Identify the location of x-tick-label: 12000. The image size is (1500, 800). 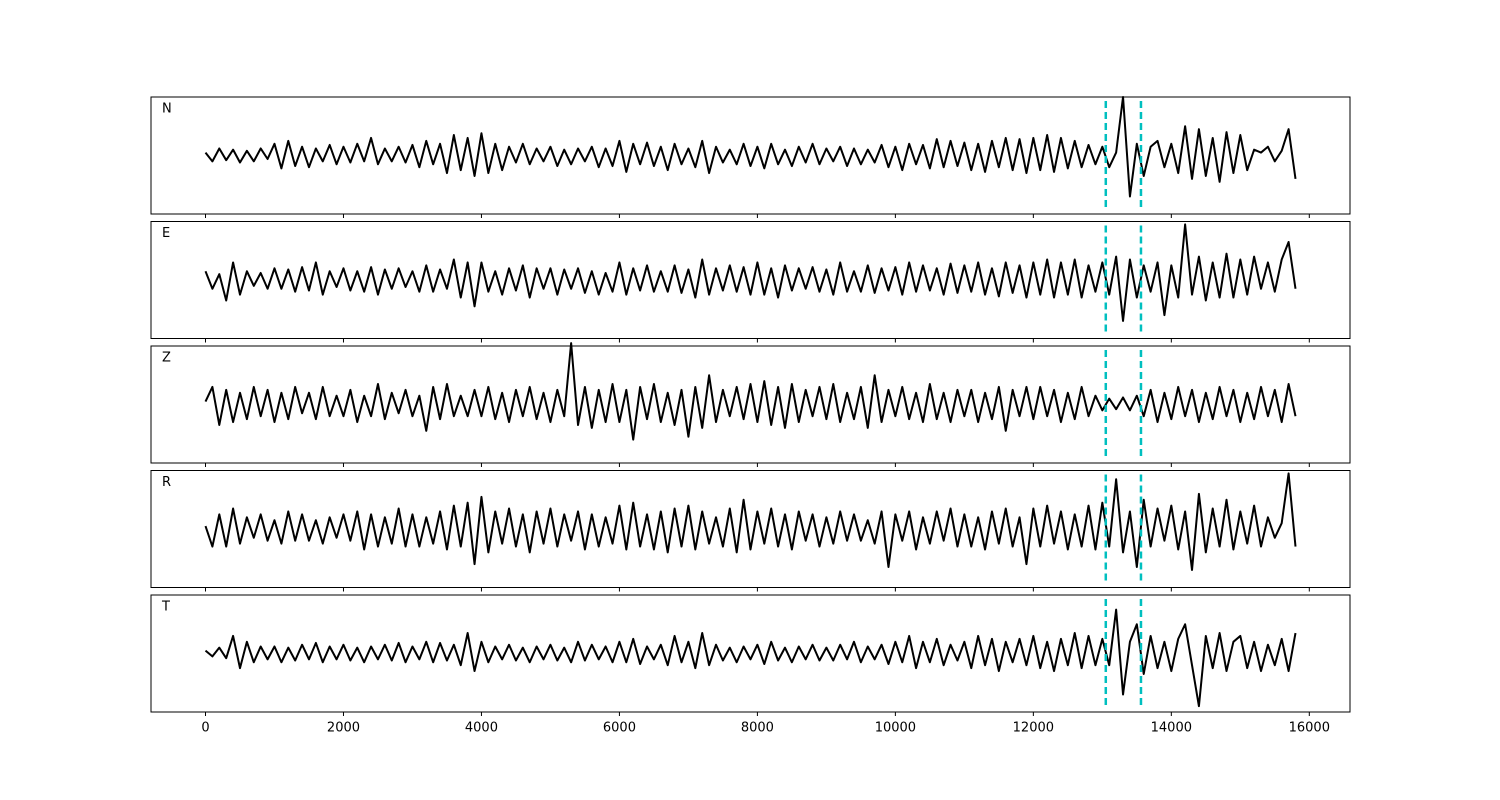
(1033, 728).